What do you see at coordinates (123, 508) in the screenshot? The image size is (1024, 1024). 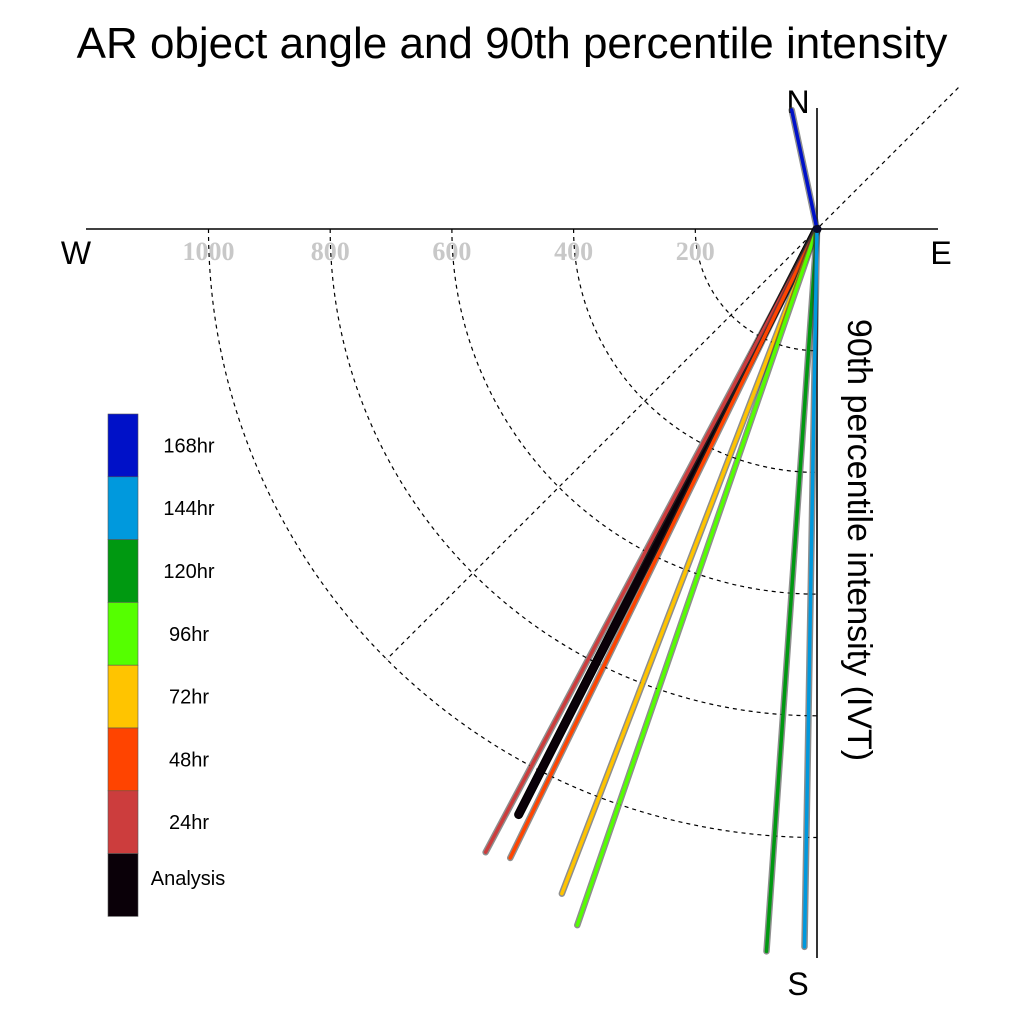 I see `legend-swatch-144hr` at bounding box center [123, 508].